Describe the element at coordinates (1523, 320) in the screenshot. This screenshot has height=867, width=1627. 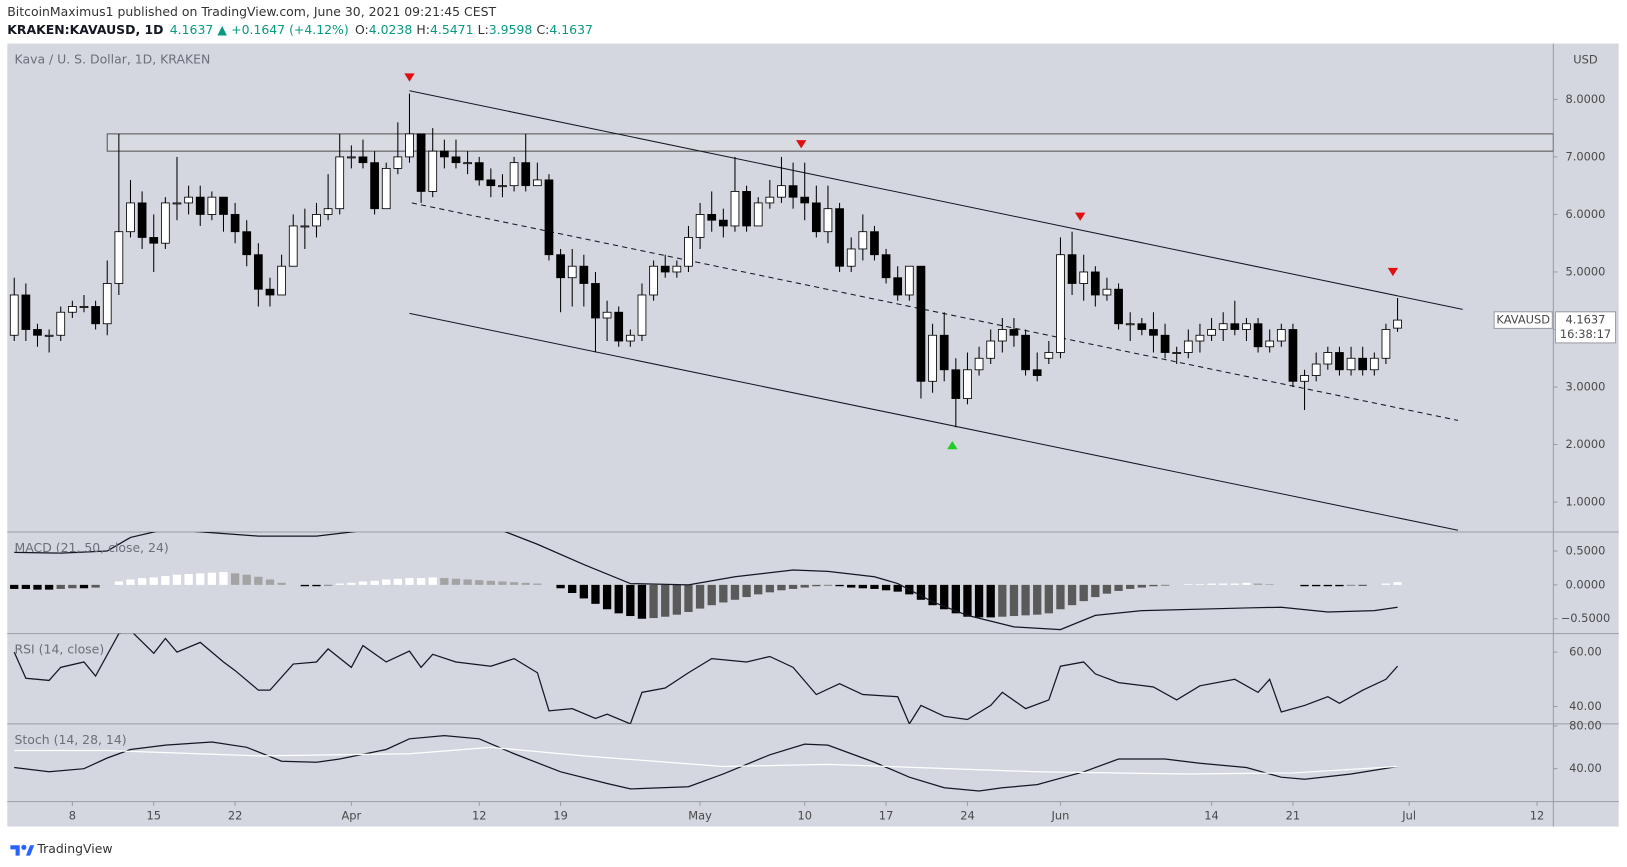
I see `symbol-badge-text: KAVAUSD` at that location.